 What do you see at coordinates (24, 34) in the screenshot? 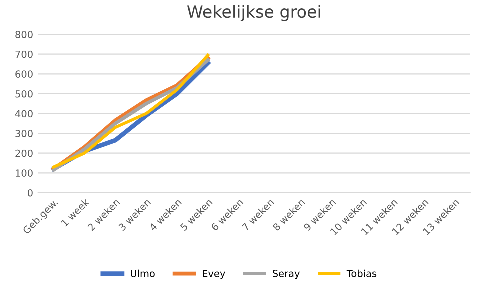
I see `y-tick-label: 800` at bounding box center [24, 34].